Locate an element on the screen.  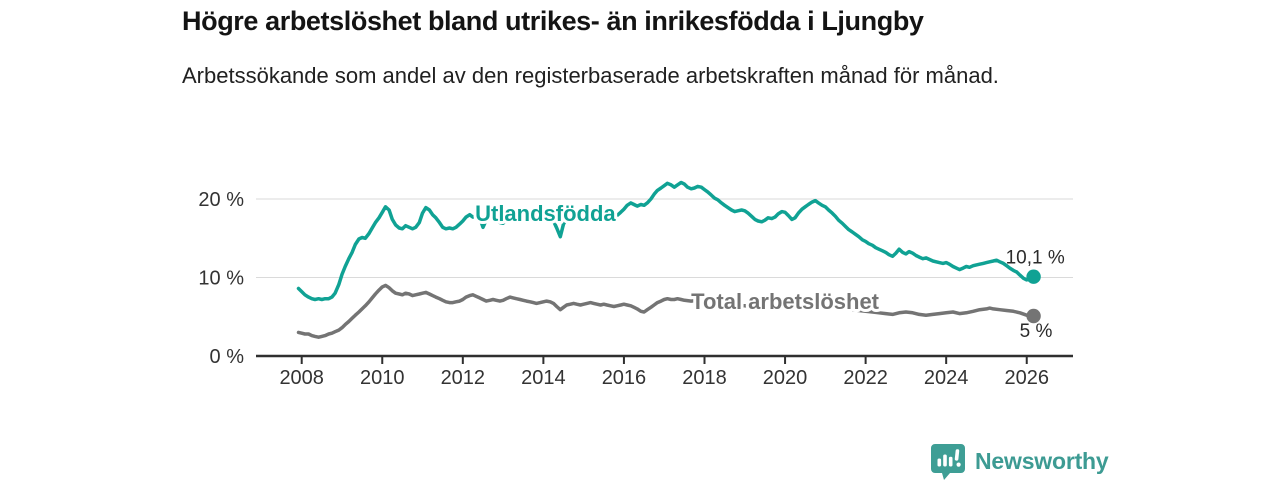
series-line-utlandsfodda is located at coordinates (666, 241).